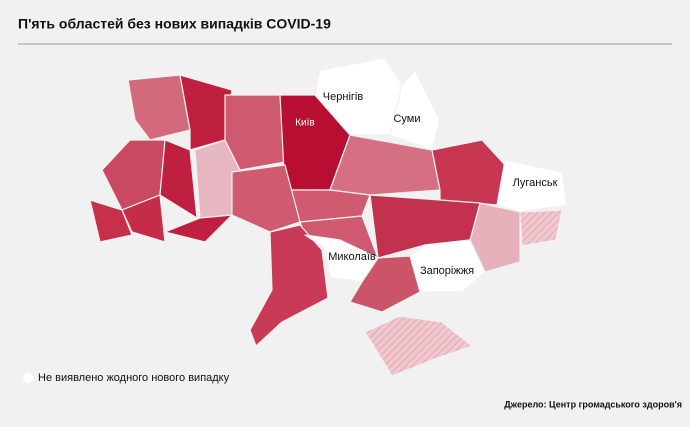  I want to click on source: Джерело: Центр громадського здоров'я, so click(593, 404).